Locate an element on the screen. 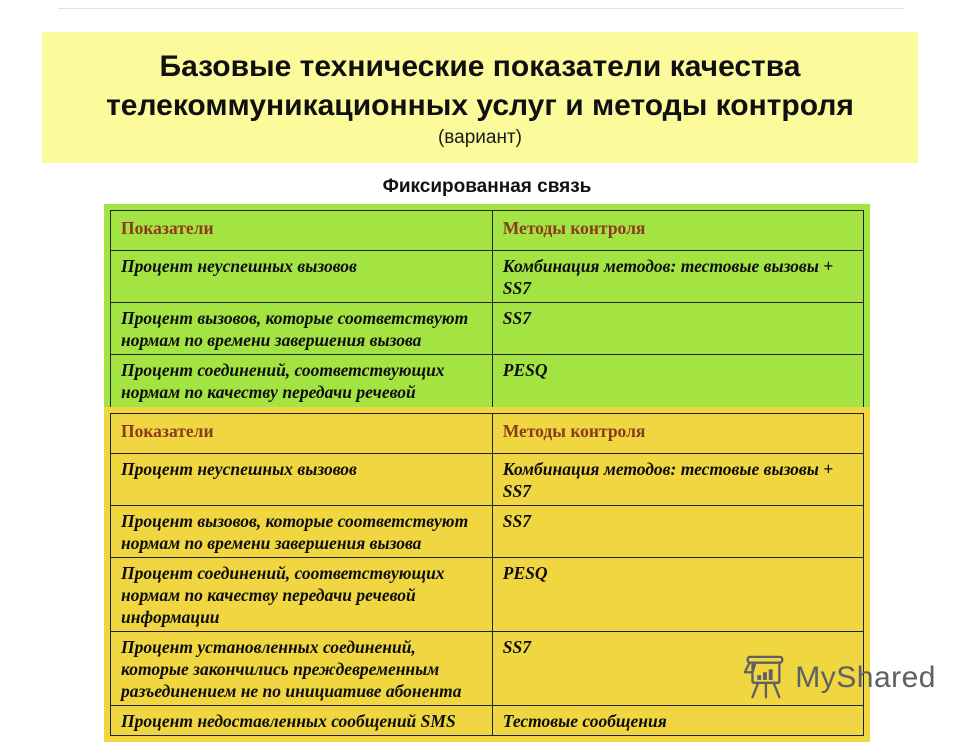  slide-top-edge is located at coordinates (481, 8).